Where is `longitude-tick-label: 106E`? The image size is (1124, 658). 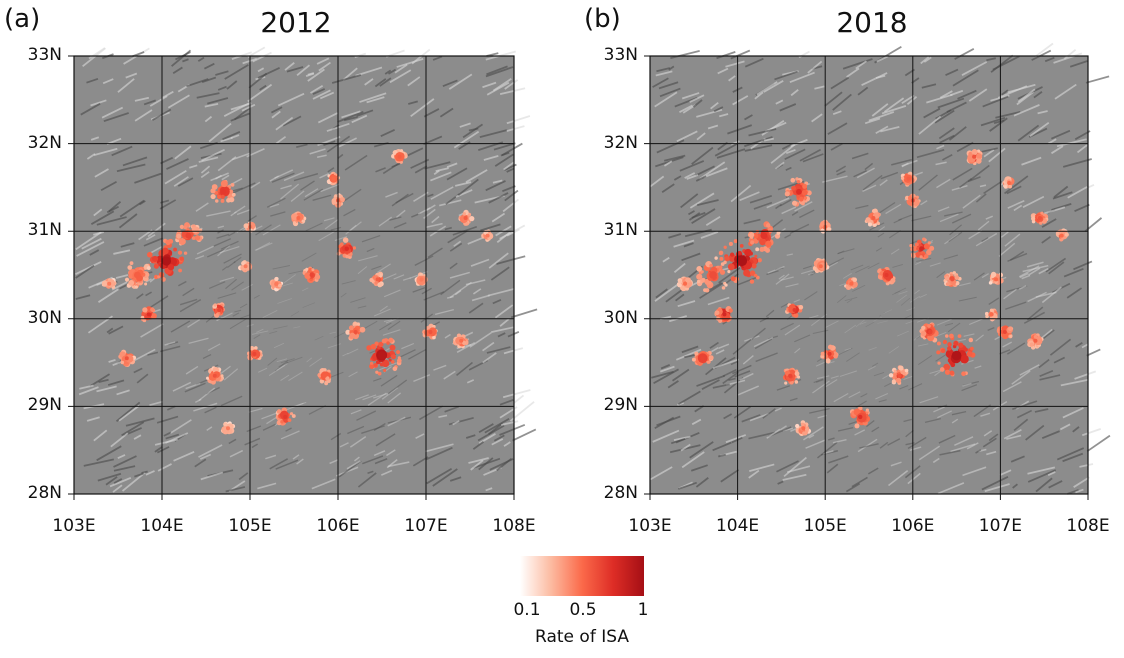 longitude-tick-label: 106E is located at coordinates (338, 526).